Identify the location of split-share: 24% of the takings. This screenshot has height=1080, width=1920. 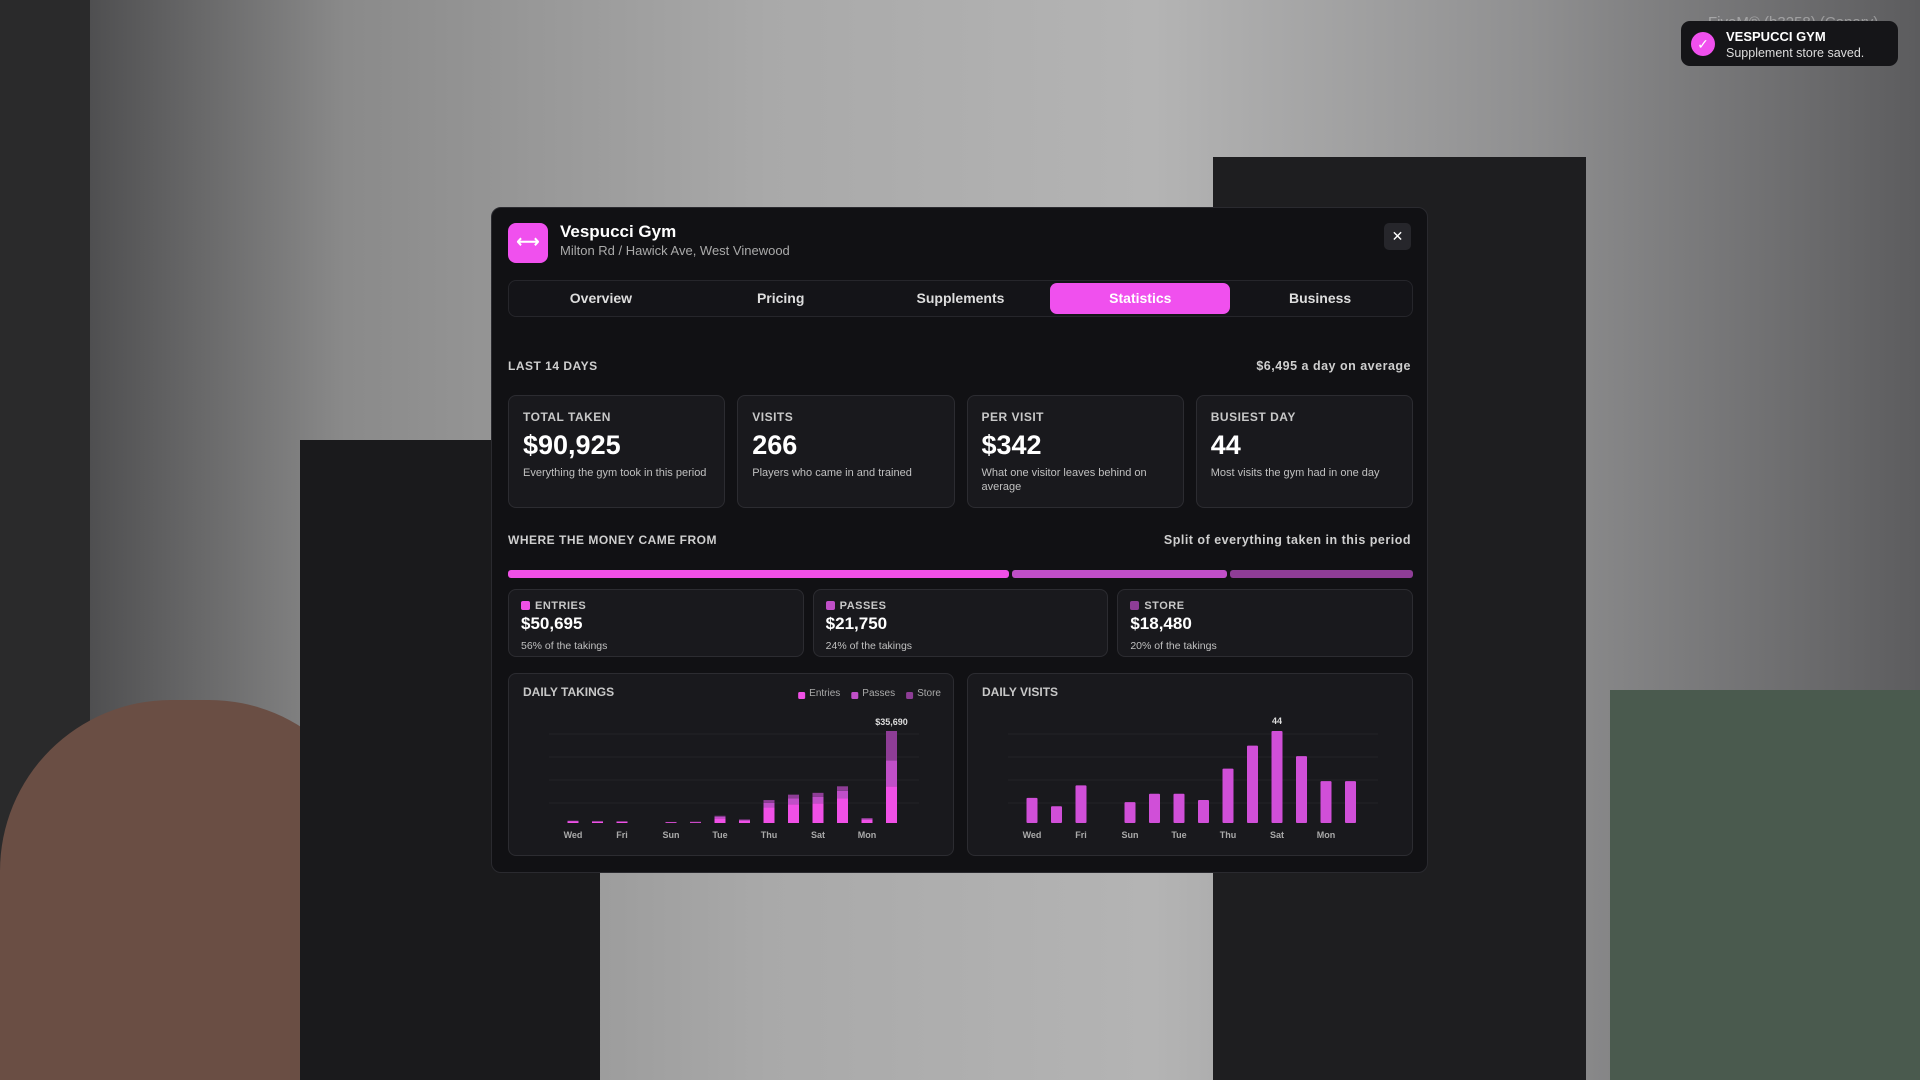
(869, 646).